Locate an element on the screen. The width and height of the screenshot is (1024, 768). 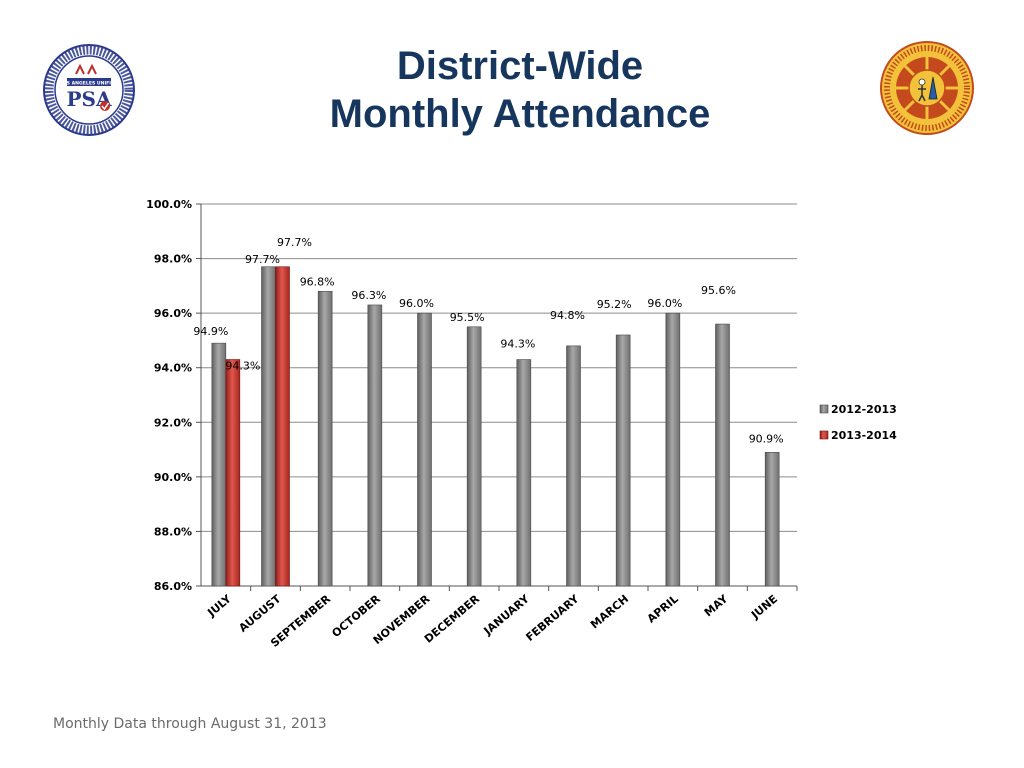
y-tick-label: 92.0% is located at coordinates (173, 422).